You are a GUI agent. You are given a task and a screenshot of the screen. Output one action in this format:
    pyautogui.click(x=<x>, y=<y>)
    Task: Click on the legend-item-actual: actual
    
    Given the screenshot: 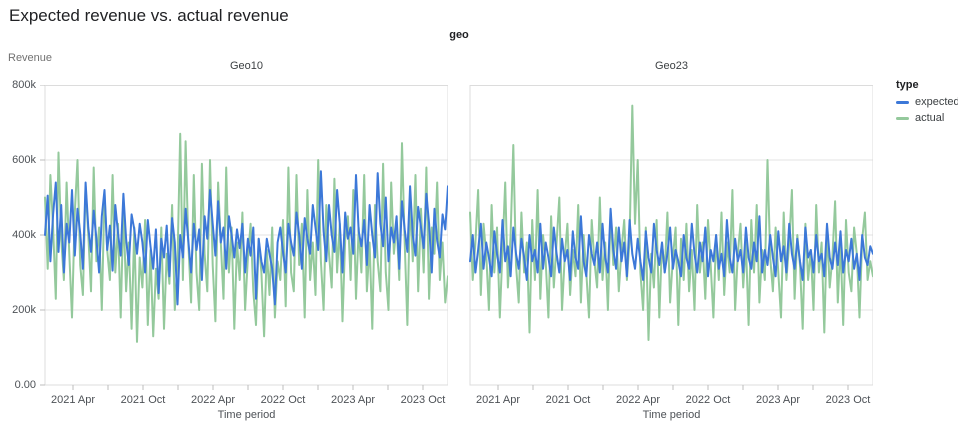 What is the action you would take?
    pyautogui.click(x=927, y=118)
    